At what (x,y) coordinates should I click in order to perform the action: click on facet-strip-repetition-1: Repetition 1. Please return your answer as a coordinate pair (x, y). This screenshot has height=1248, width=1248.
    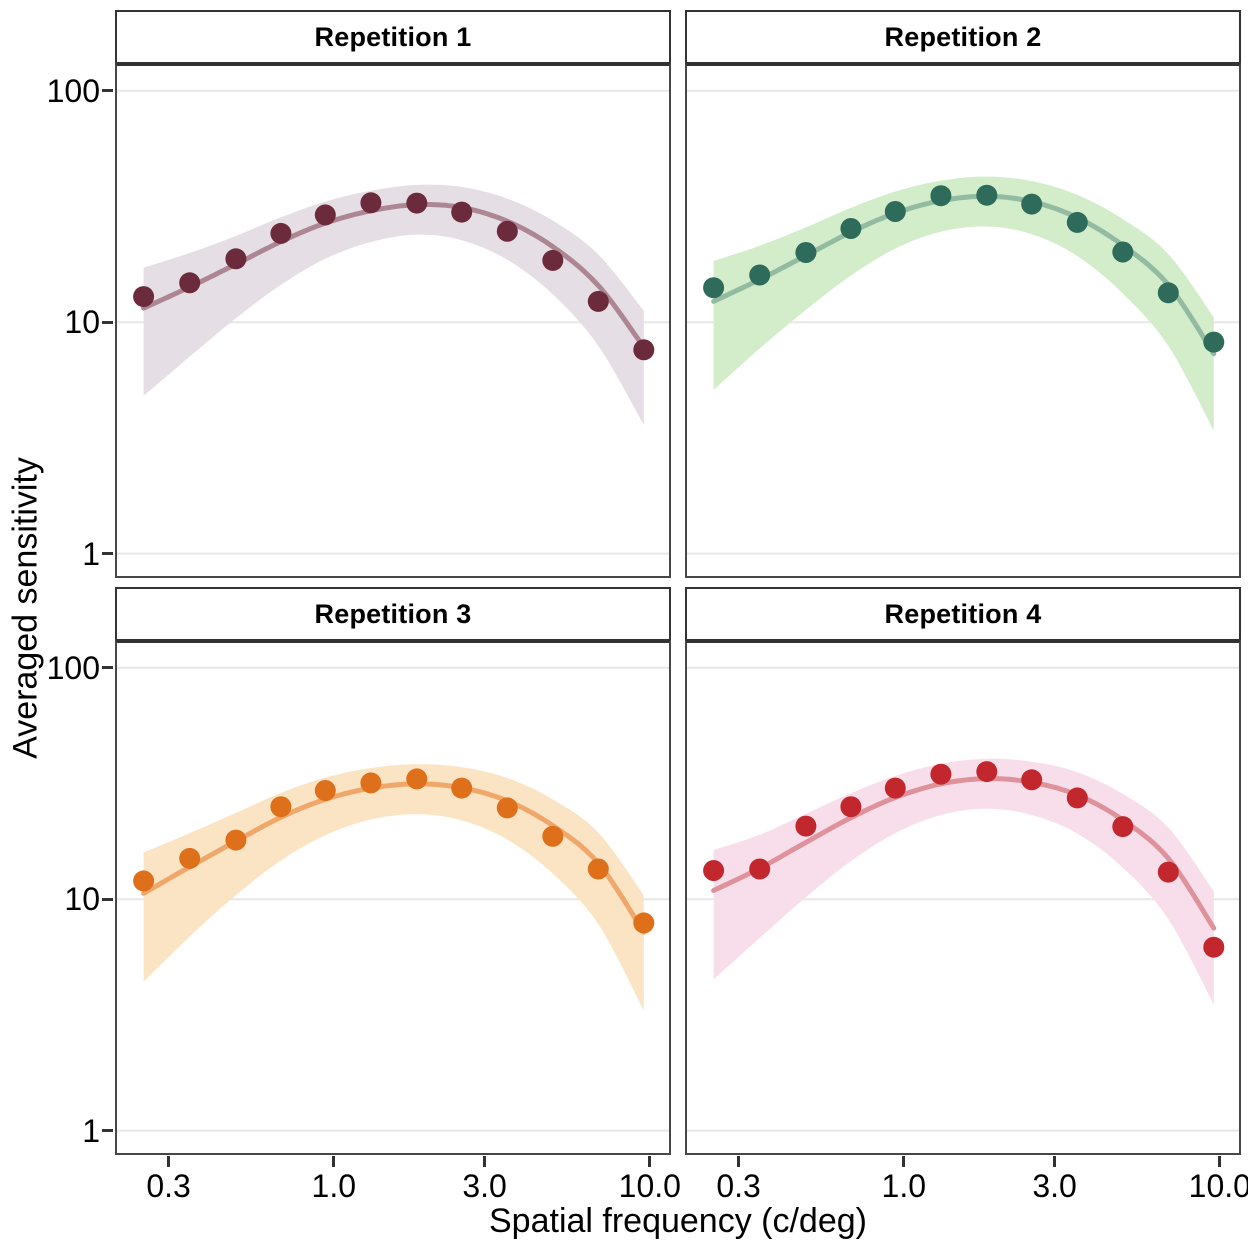
    Looking at the image, I should click on (393, 36).